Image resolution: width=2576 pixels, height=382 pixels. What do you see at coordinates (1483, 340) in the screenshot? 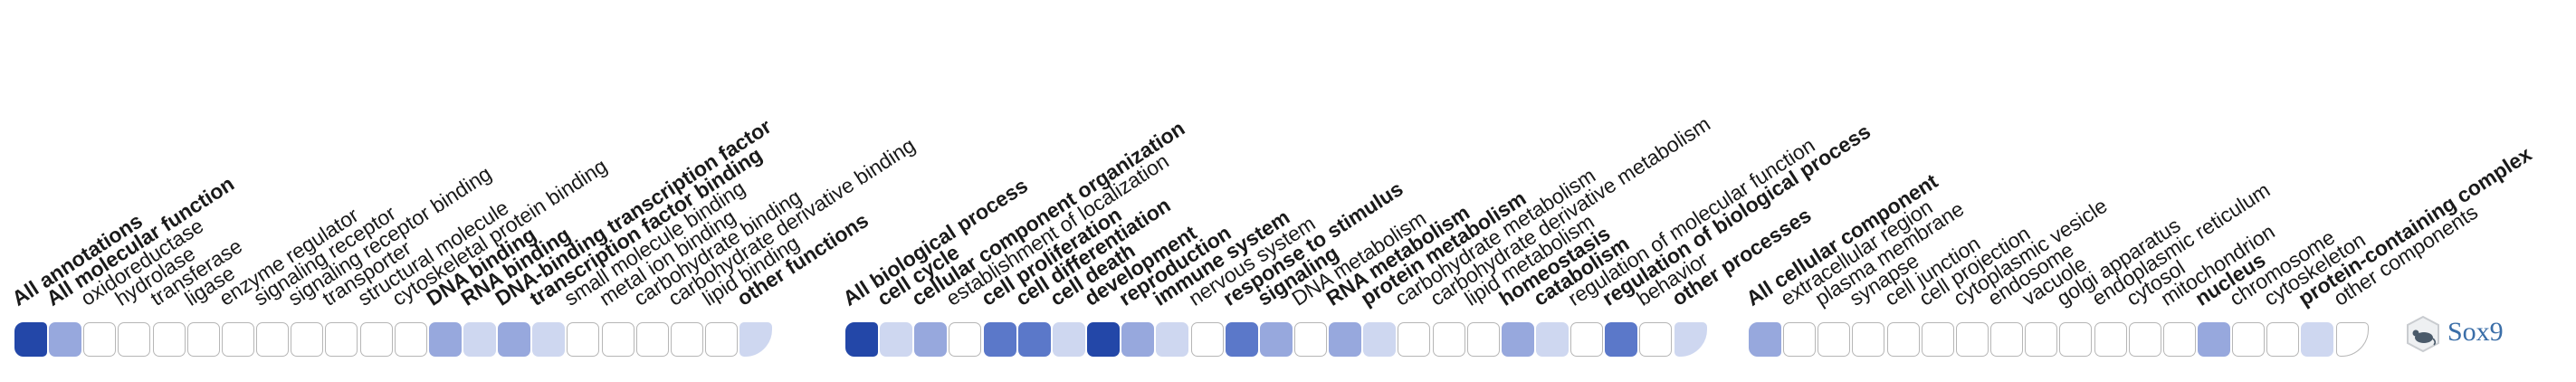
I see `ribbon-cell-lipid-metabolism` at bounding box center [1483, 340].